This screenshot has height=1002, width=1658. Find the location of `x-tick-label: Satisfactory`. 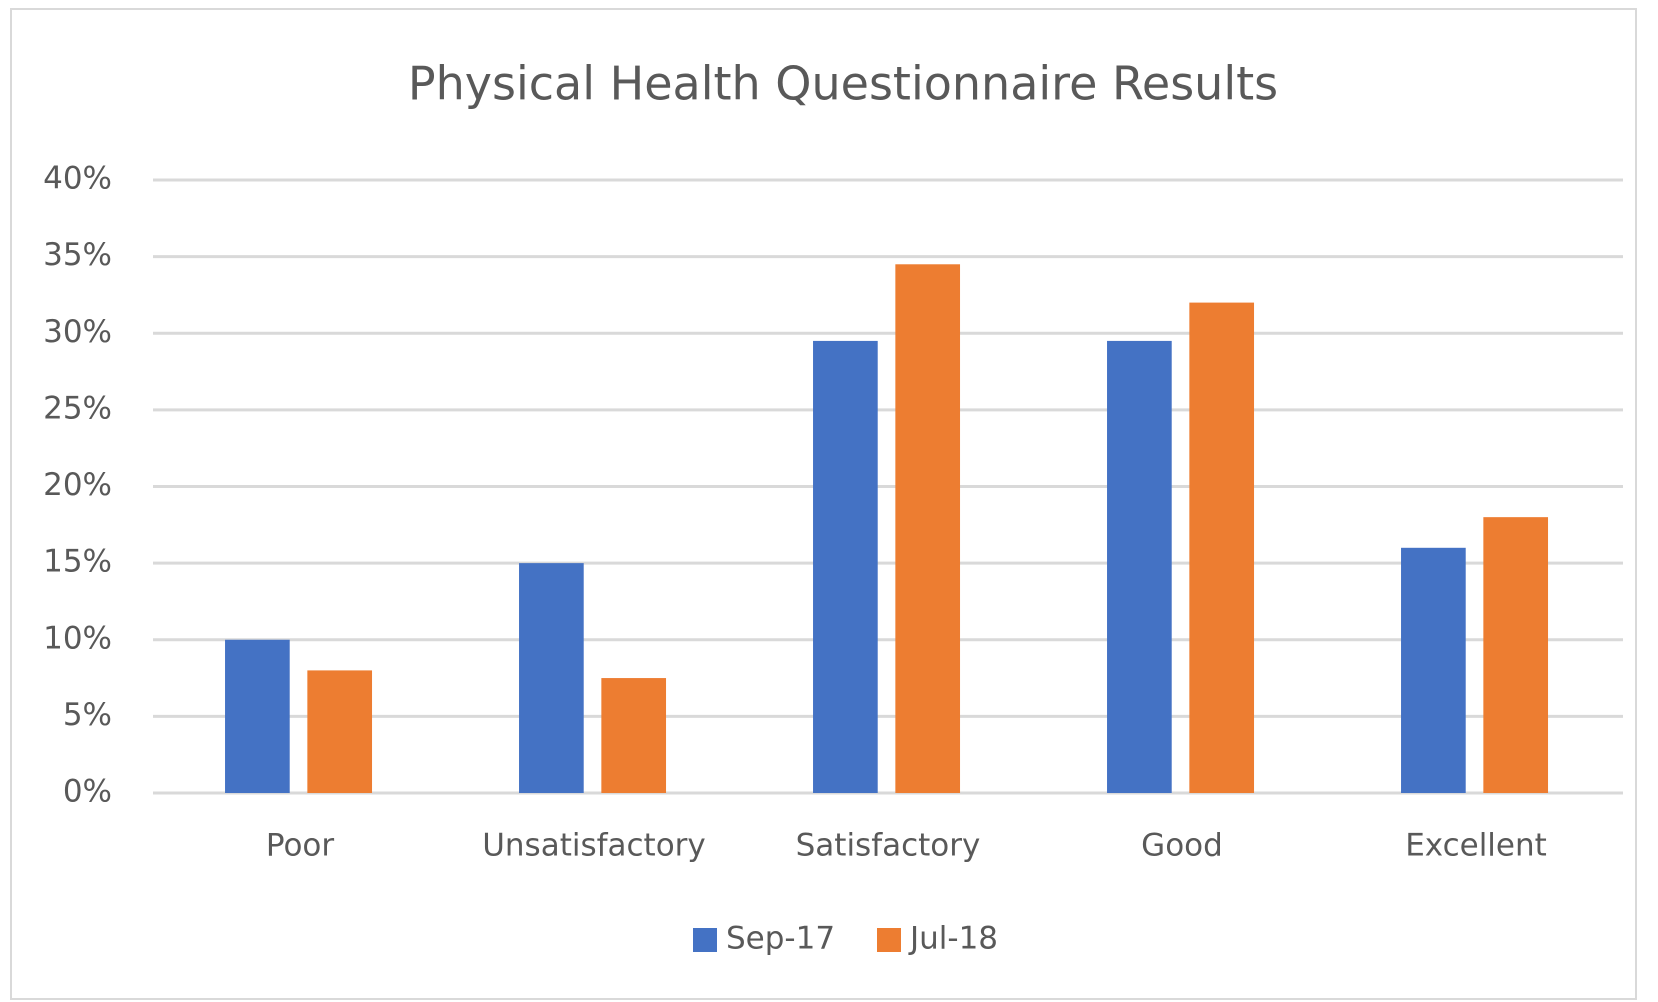

x-tick-label: Satisfactory is located at coordinates (888, 846).